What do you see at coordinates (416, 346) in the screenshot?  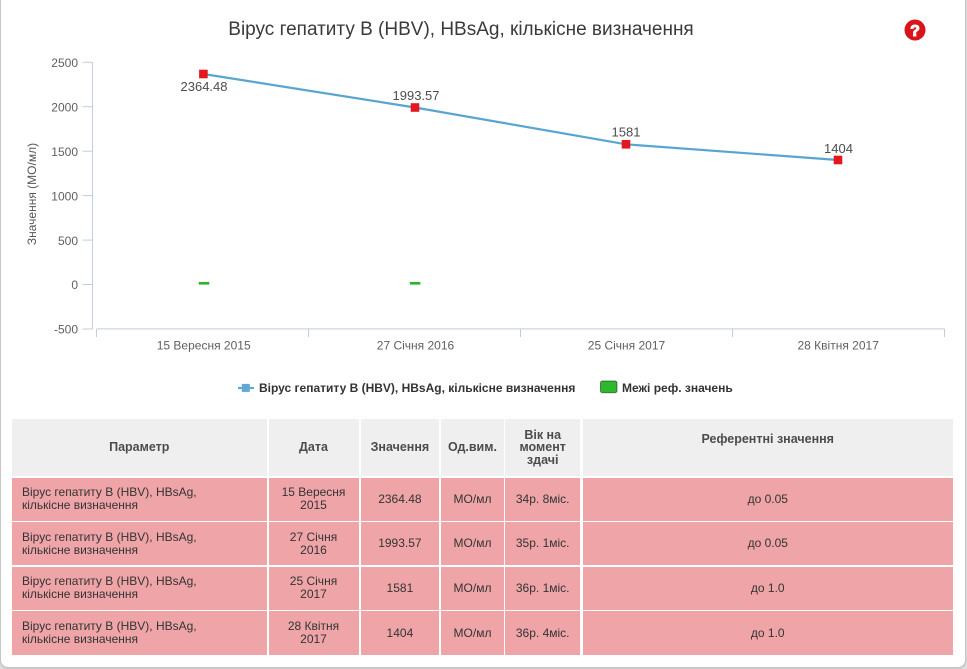 I see `svg-text: 27 Січня 2016` at bounding box center [416, 346].